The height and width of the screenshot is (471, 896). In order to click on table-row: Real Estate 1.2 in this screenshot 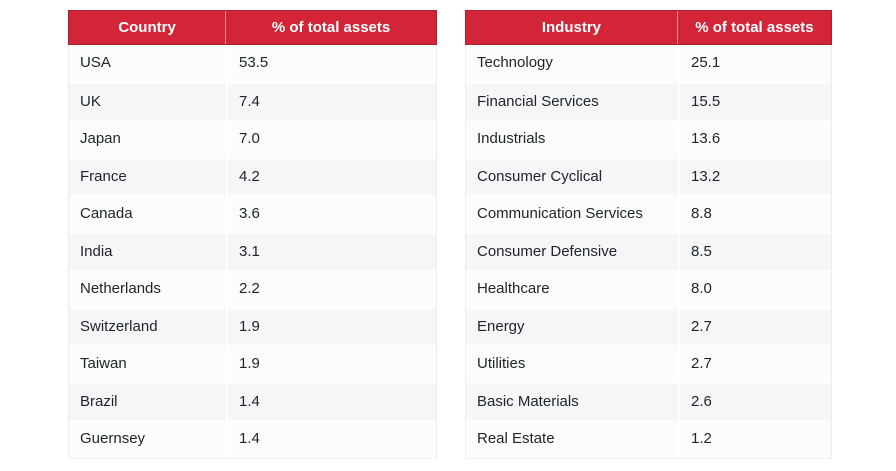, I will do `click(648, 439)`.